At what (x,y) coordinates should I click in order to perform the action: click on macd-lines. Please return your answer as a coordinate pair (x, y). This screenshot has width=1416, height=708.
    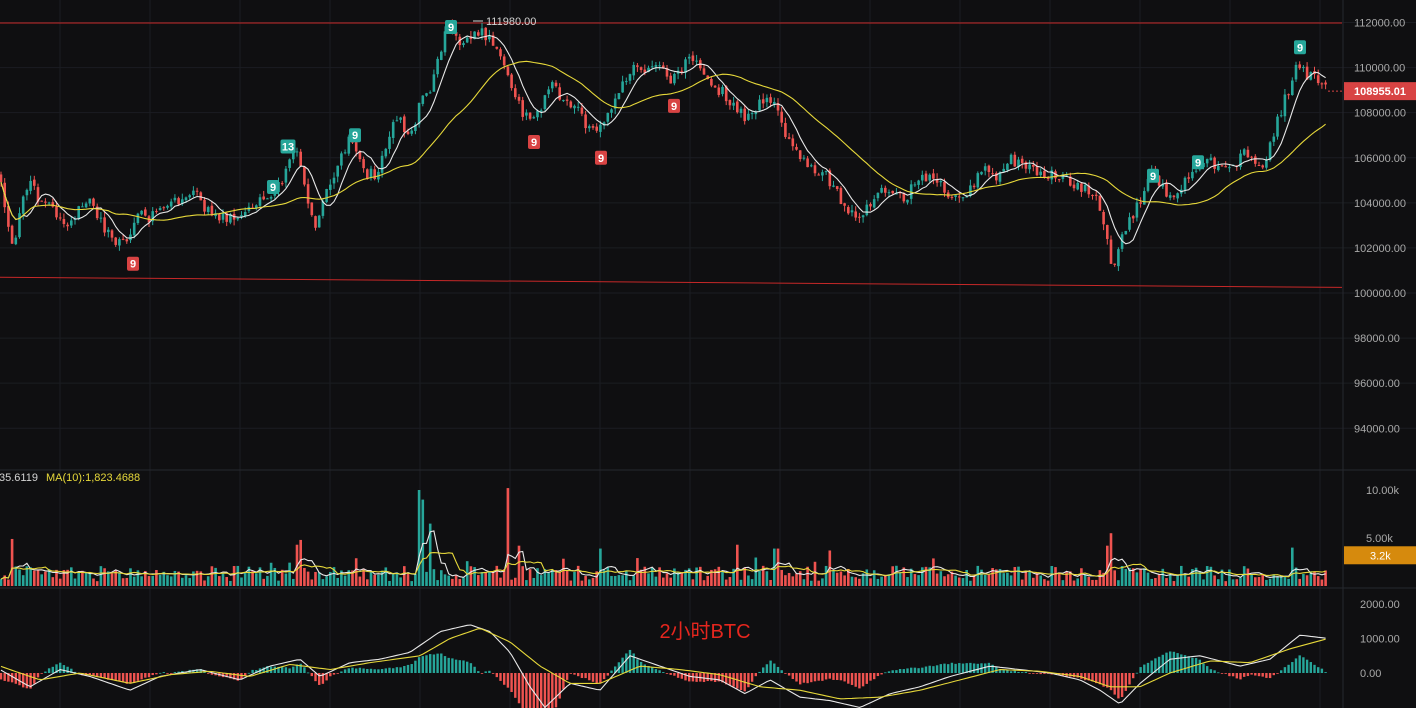
    Looking at the image, I should click on (663, 666).